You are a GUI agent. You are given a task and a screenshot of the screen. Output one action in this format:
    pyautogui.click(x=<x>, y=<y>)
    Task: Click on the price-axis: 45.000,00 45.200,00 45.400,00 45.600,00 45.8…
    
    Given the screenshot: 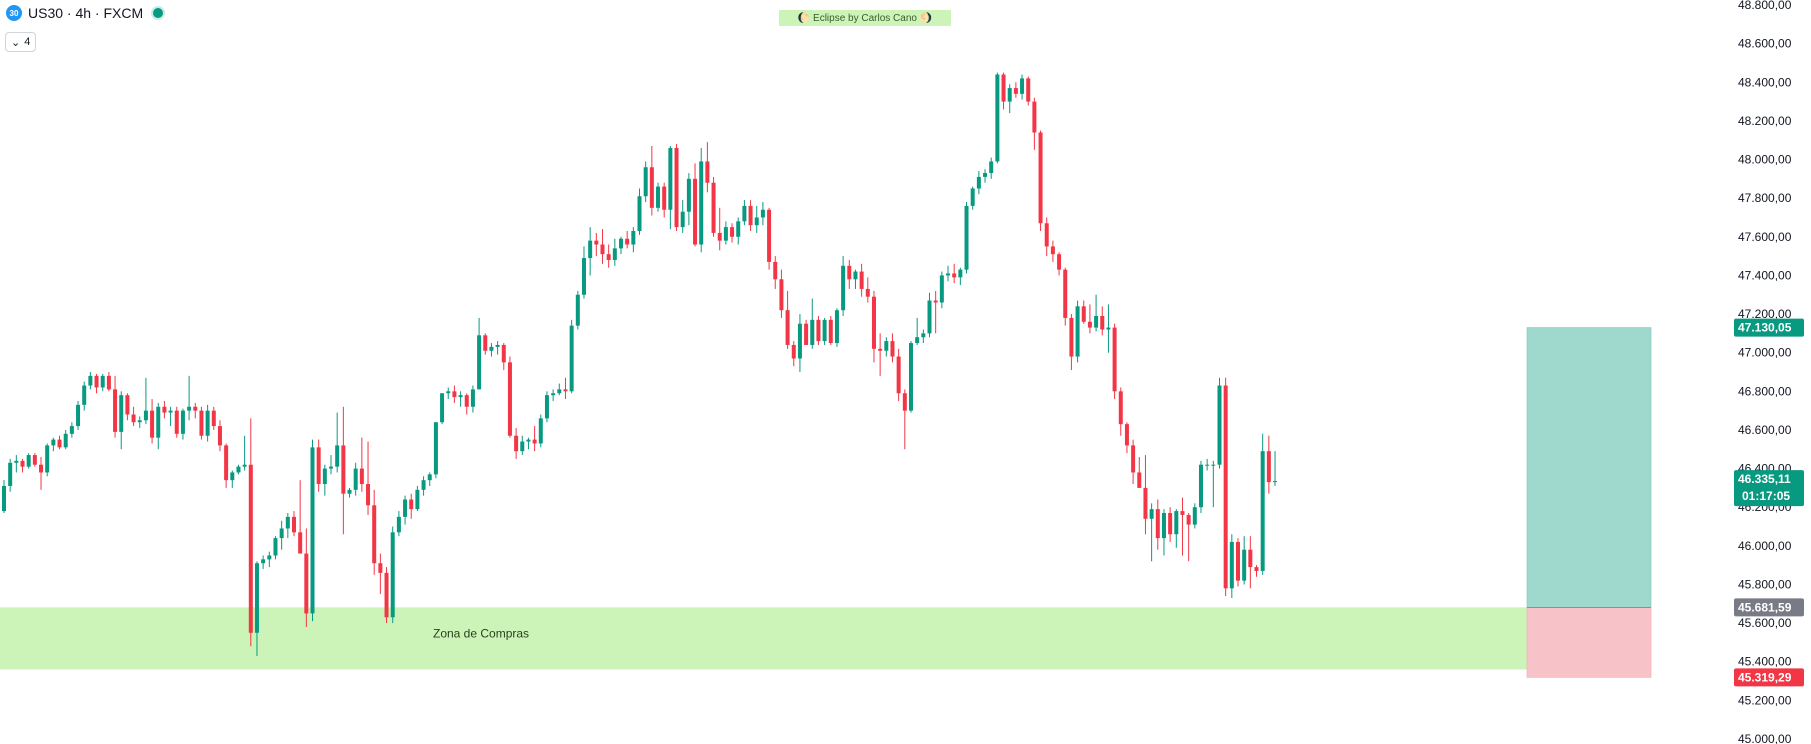 What is the action you would take?
    pyautogui.click(x=1765, y=372)
    